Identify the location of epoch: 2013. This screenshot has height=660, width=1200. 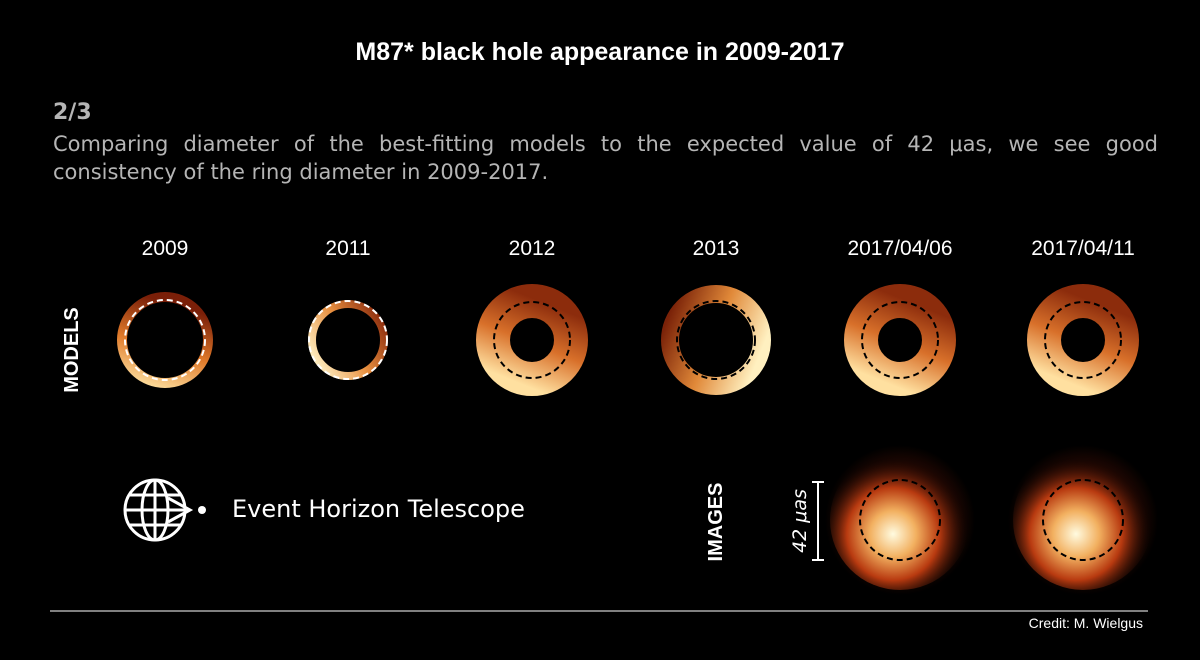
(716, 248).